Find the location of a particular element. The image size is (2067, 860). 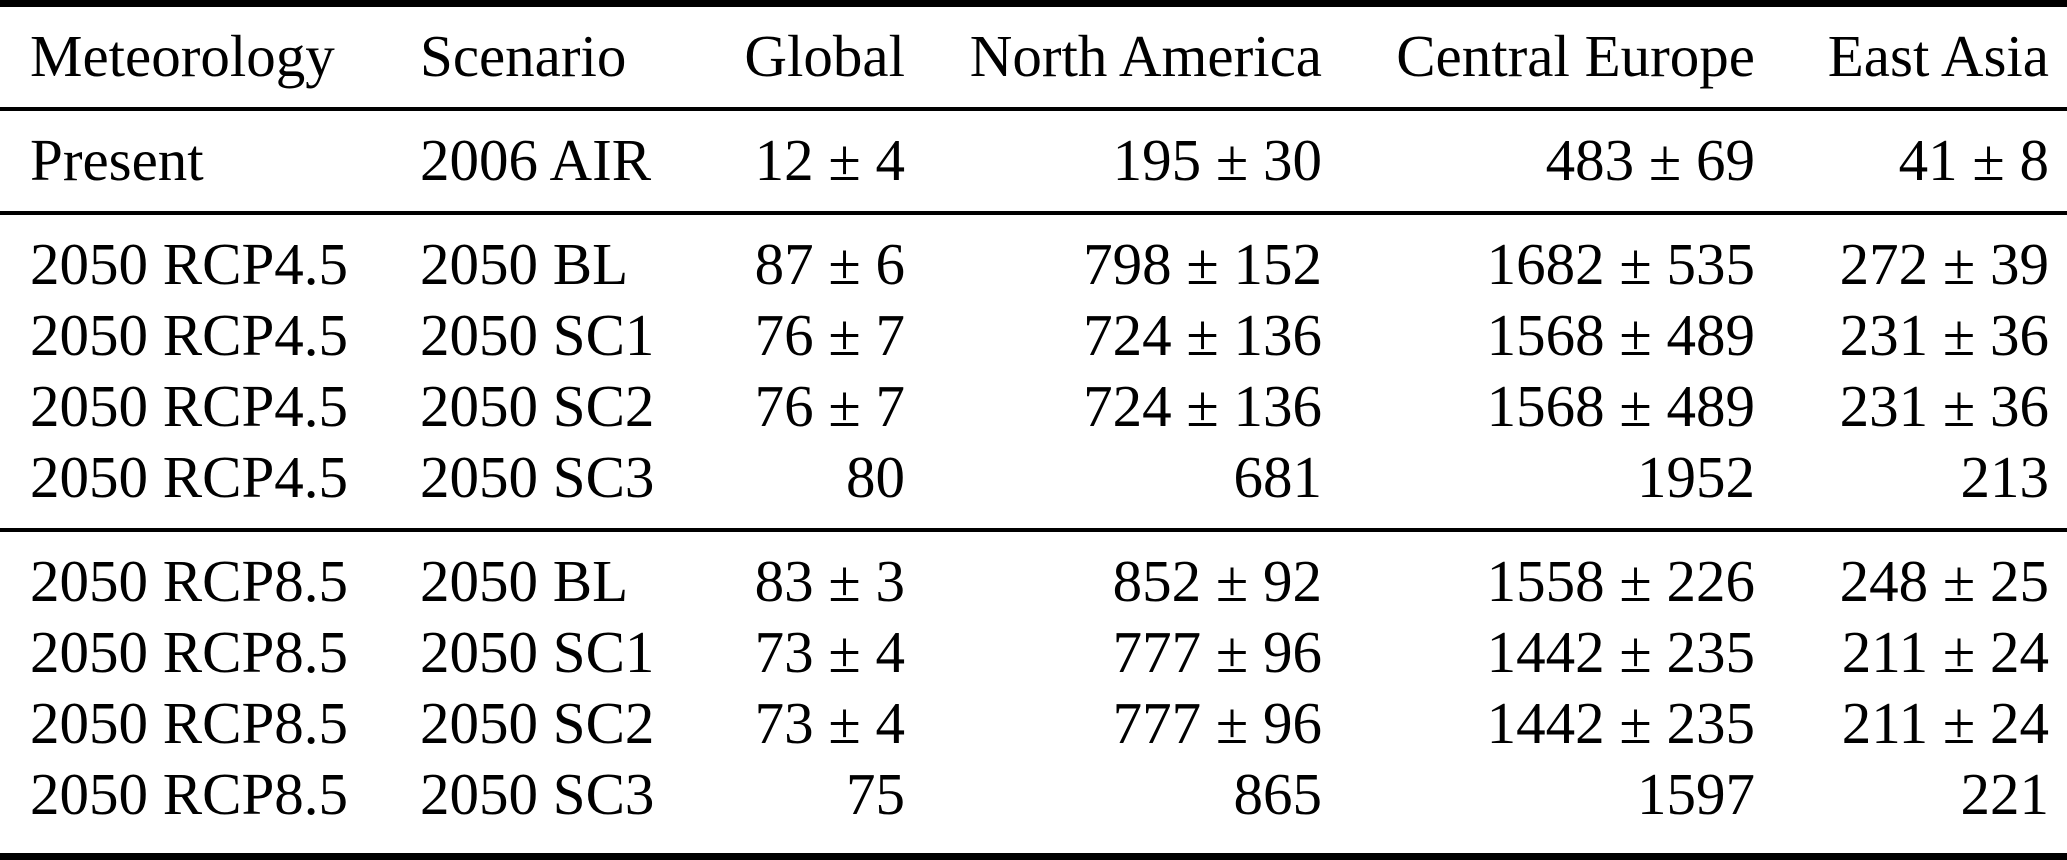

column-header-global: Global is located at coordinates (824, 56).